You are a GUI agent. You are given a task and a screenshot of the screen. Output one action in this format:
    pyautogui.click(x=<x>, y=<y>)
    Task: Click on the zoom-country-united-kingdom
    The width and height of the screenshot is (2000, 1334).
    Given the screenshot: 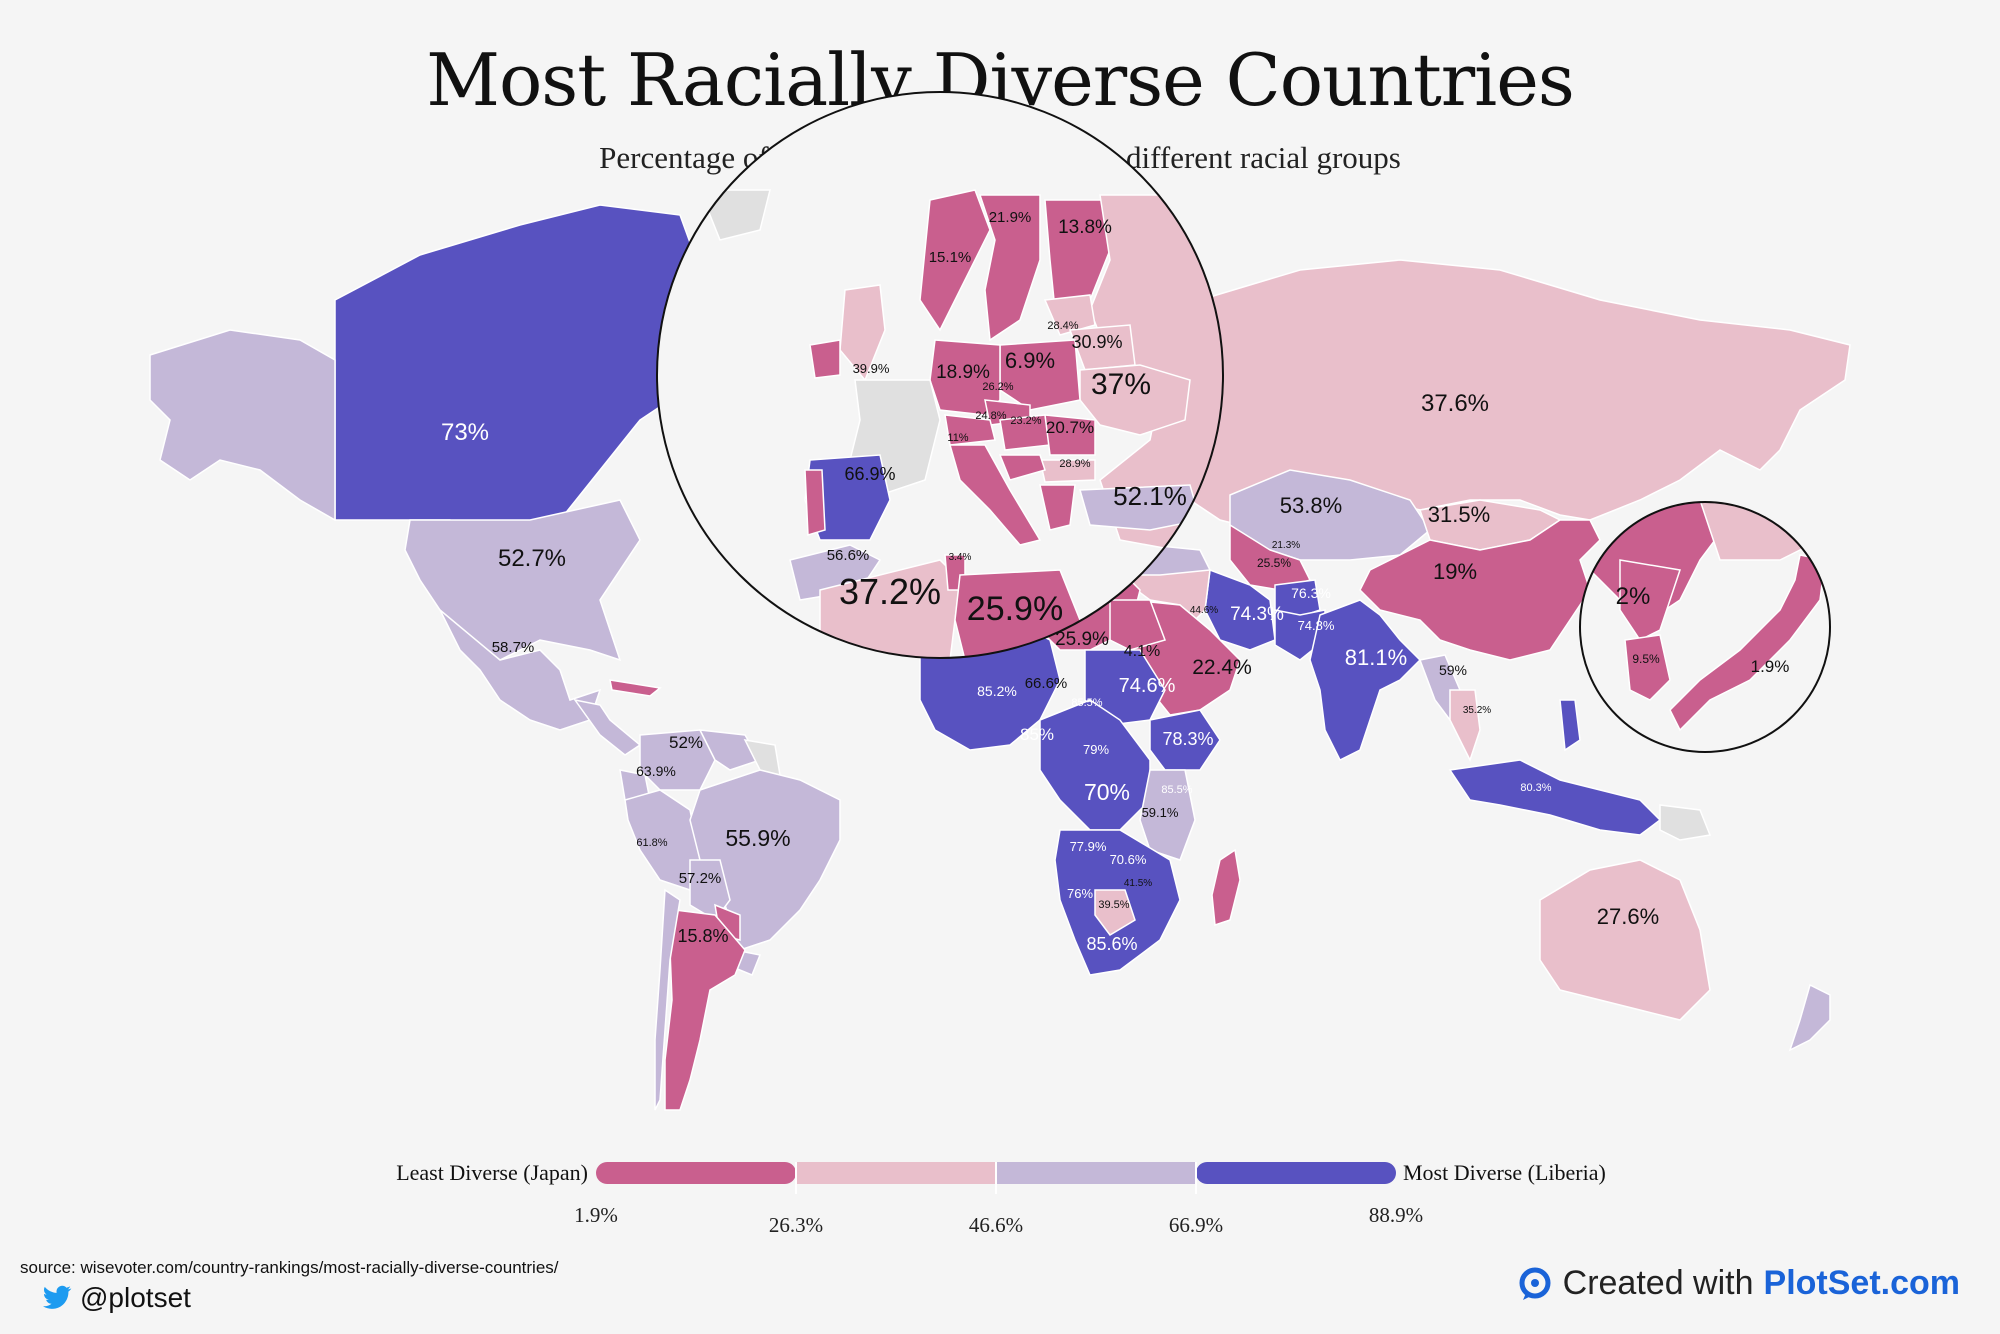 What is the action you would take?
    pyautogui.click(x=862, y=333)
    